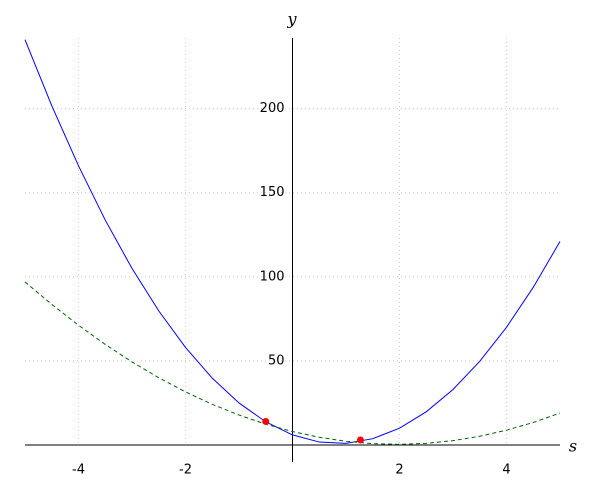  I want to click on y-tick-label: 200, so click(272, 108).